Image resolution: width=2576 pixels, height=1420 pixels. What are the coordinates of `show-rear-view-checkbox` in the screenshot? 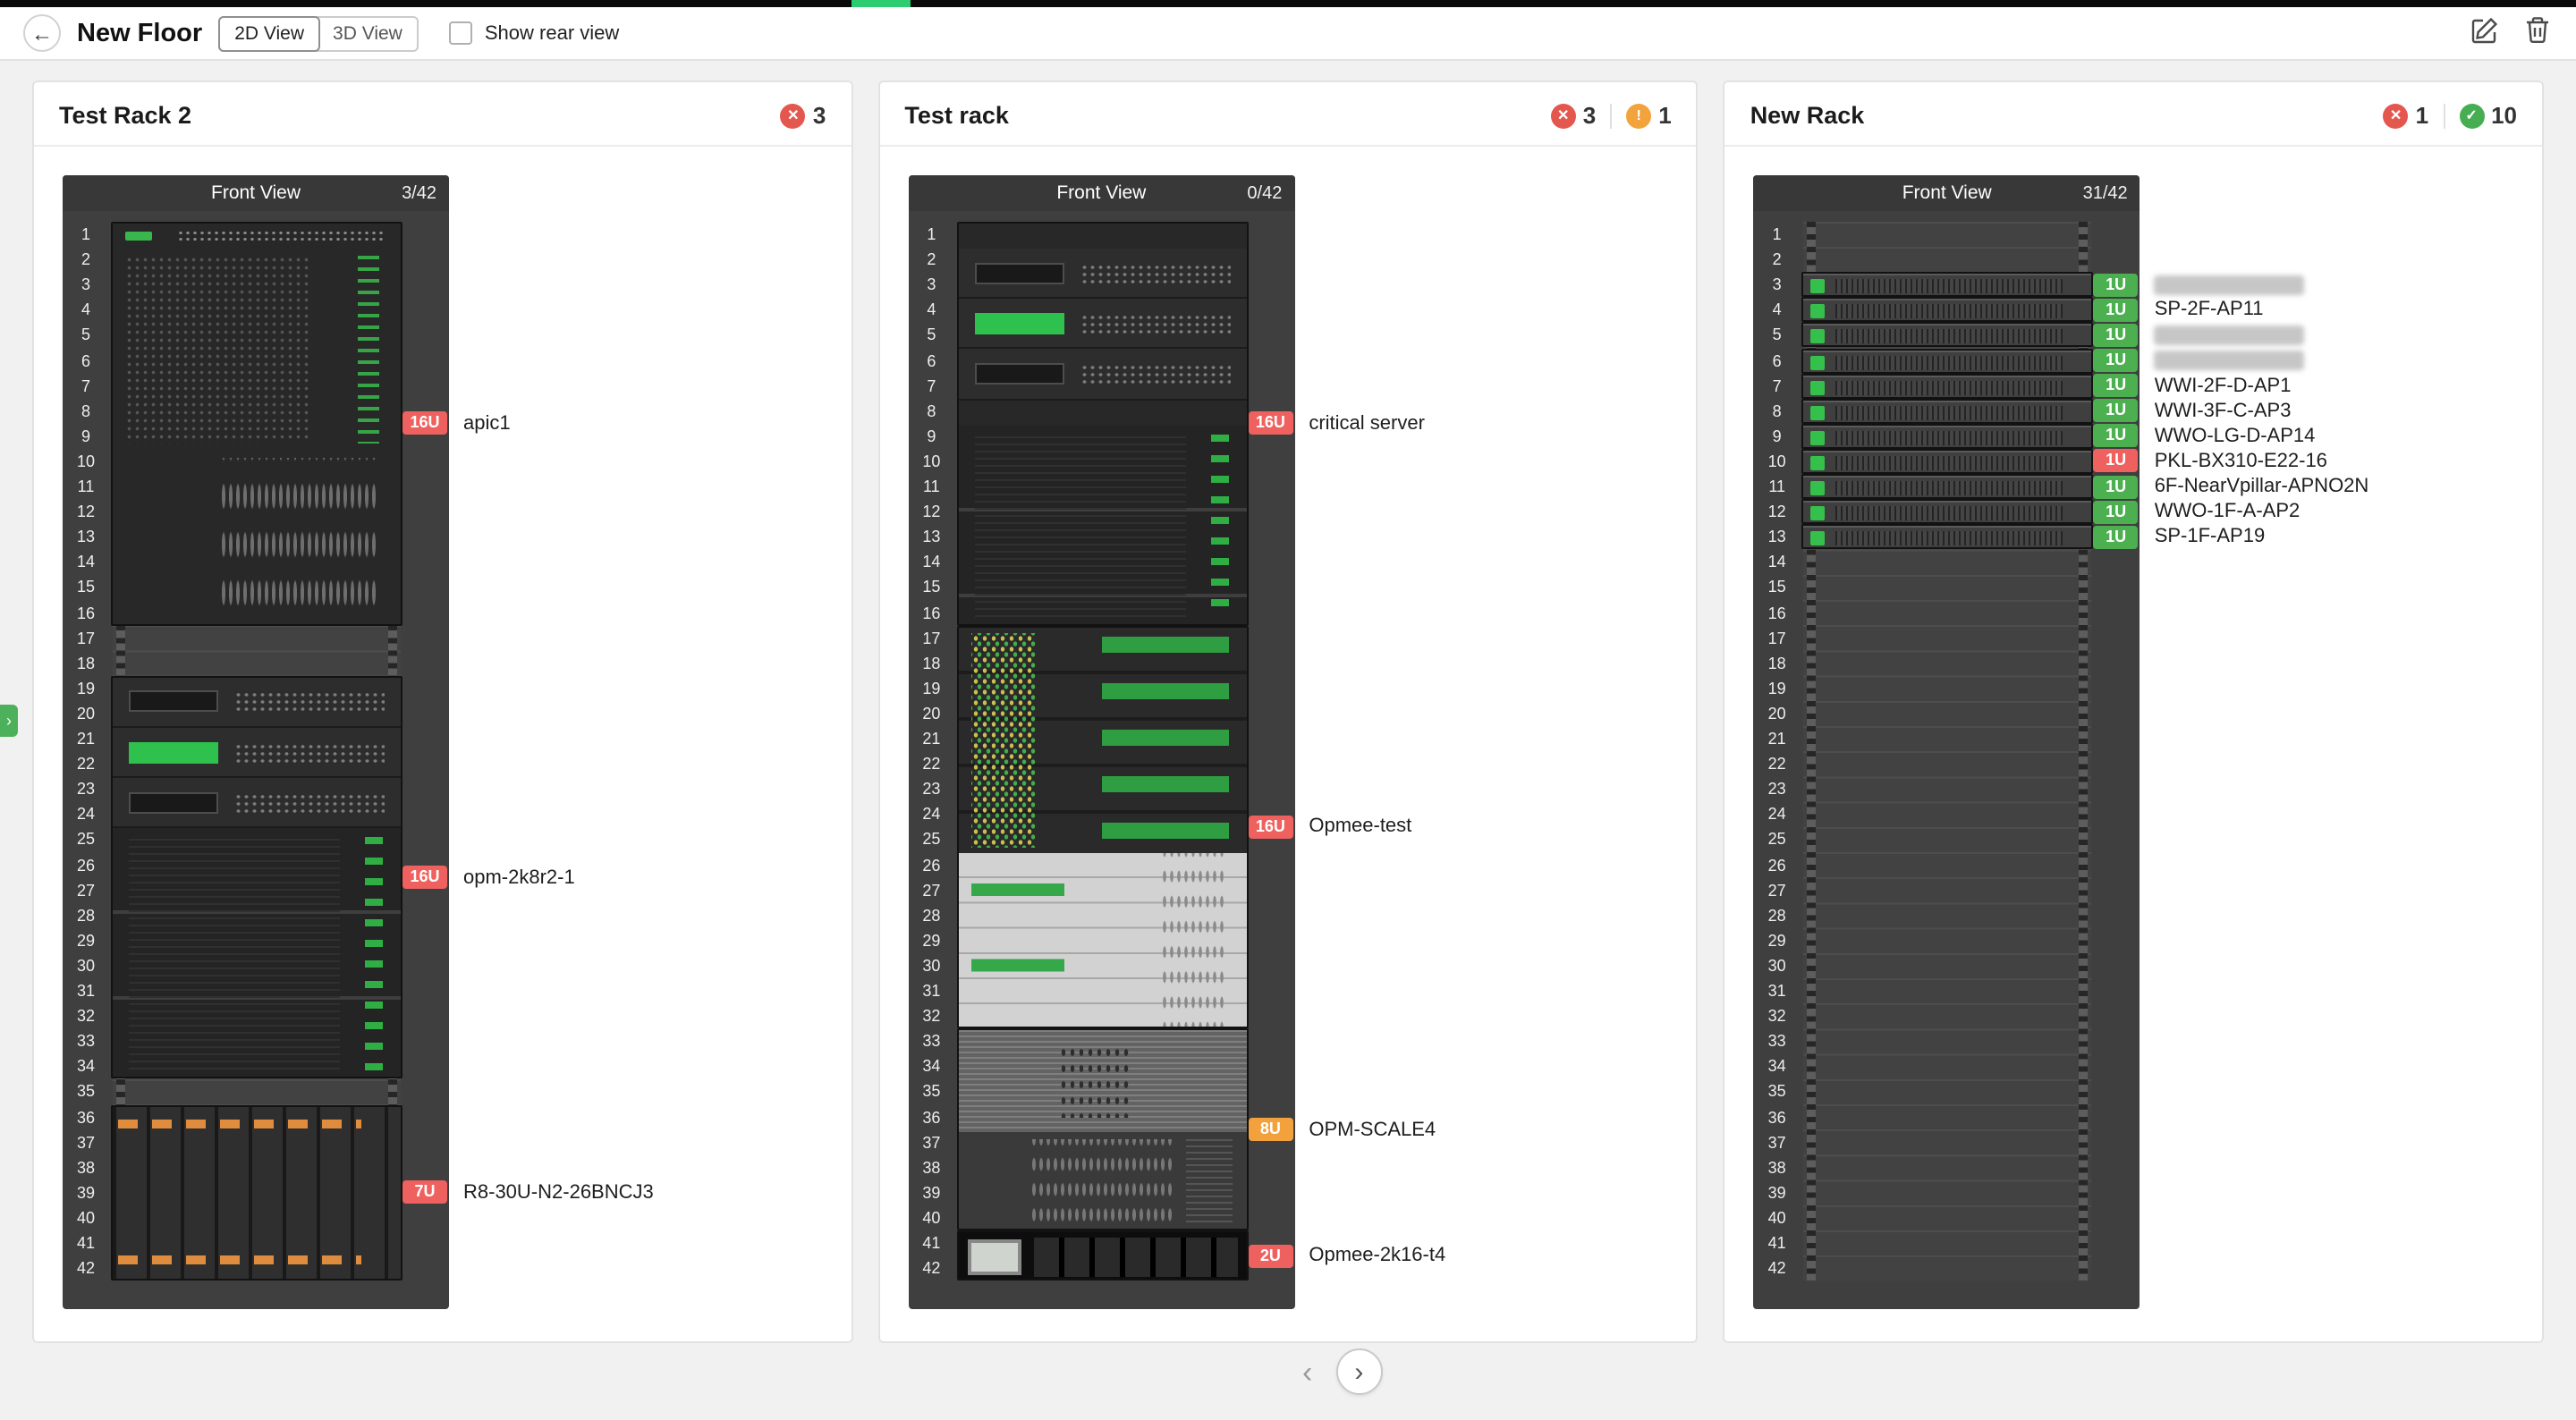 It's located at (460, 33).